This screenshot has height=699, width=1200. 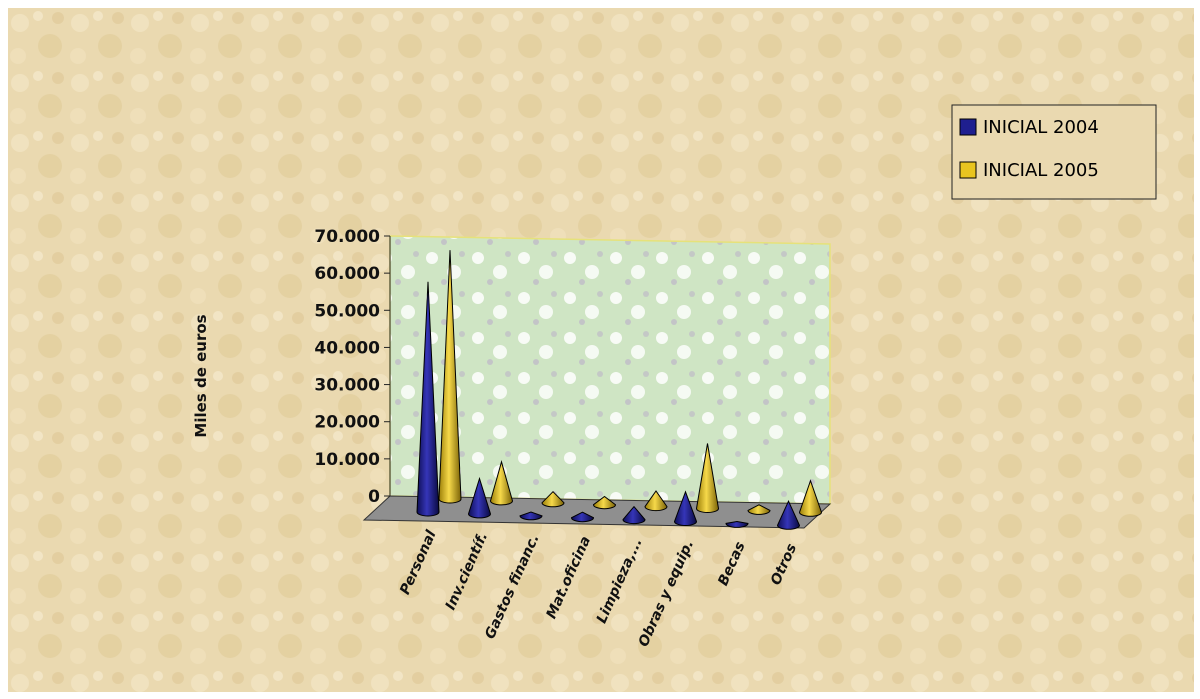 I want to click on y-tick-label: 20.000, so click(x=347, y=423).